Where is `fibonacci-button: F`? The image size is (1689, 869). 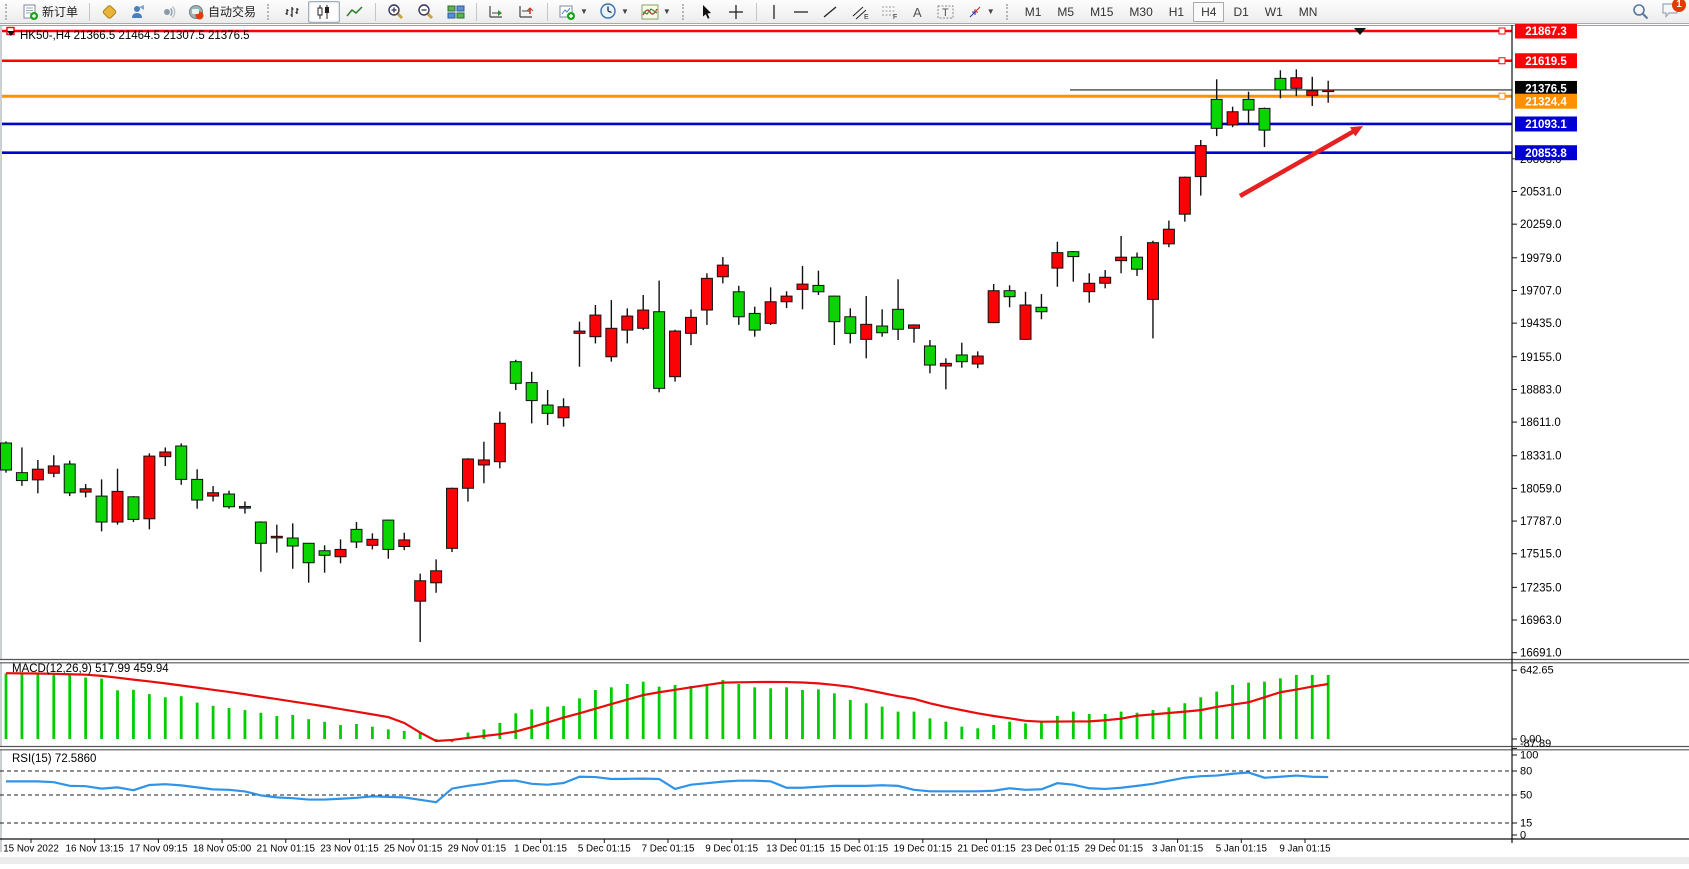 fibonacci-button: F is located at coordinates (890, 12).